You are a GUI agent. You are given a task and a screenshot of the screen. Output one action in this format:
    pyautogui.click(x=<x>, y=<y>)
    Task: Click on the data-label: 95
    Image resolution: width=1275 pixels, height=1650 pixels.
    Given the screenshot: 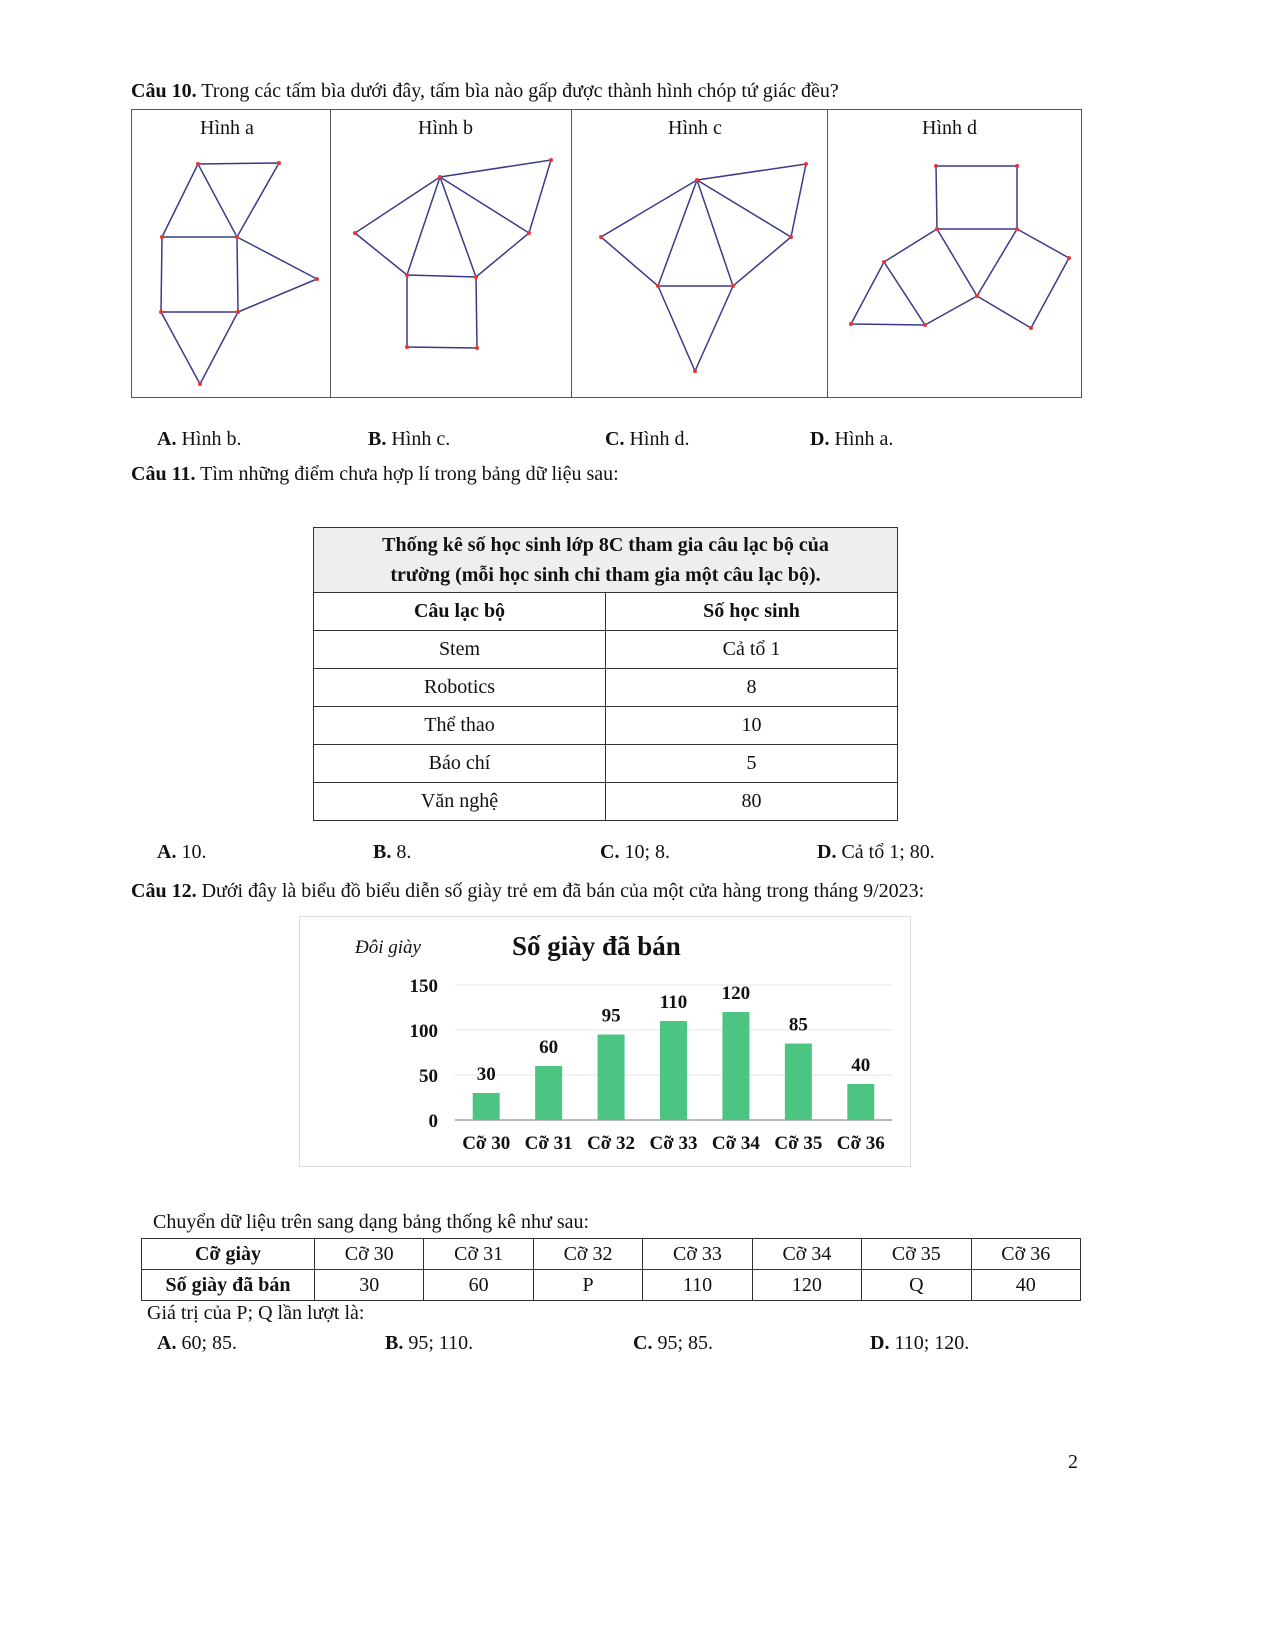 What is the action you would take?
    pyautogui.click(x=611, y=1016)
    